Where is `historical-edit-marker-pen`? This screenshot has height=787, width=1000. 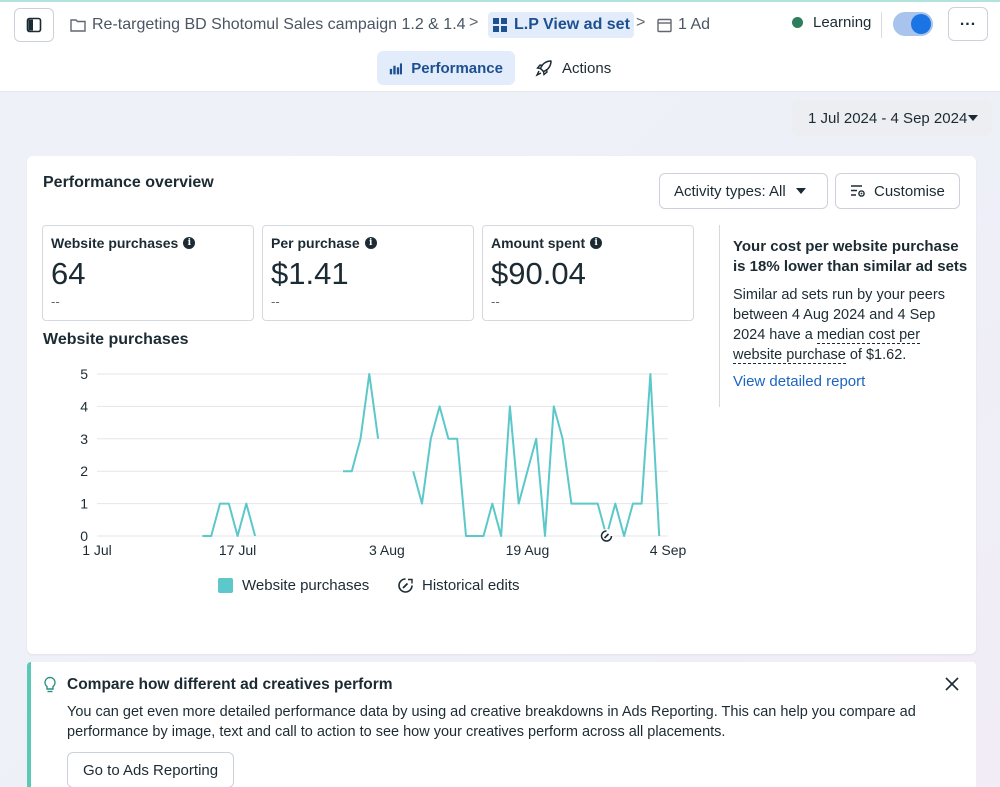 historical-edit-marker-pen is located at coordinates (606, 536).